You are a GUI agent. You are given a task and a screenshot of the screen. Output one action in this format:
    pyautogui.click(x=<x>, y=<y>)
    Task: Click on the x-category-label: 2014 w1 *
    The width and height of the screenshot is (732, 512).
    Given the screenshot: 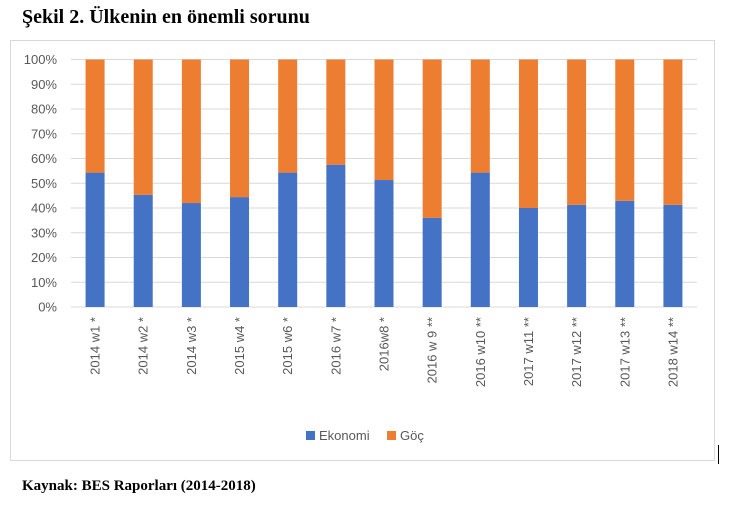 What is the action you would take?
    pyautogui.click(x=95, y=346)
    